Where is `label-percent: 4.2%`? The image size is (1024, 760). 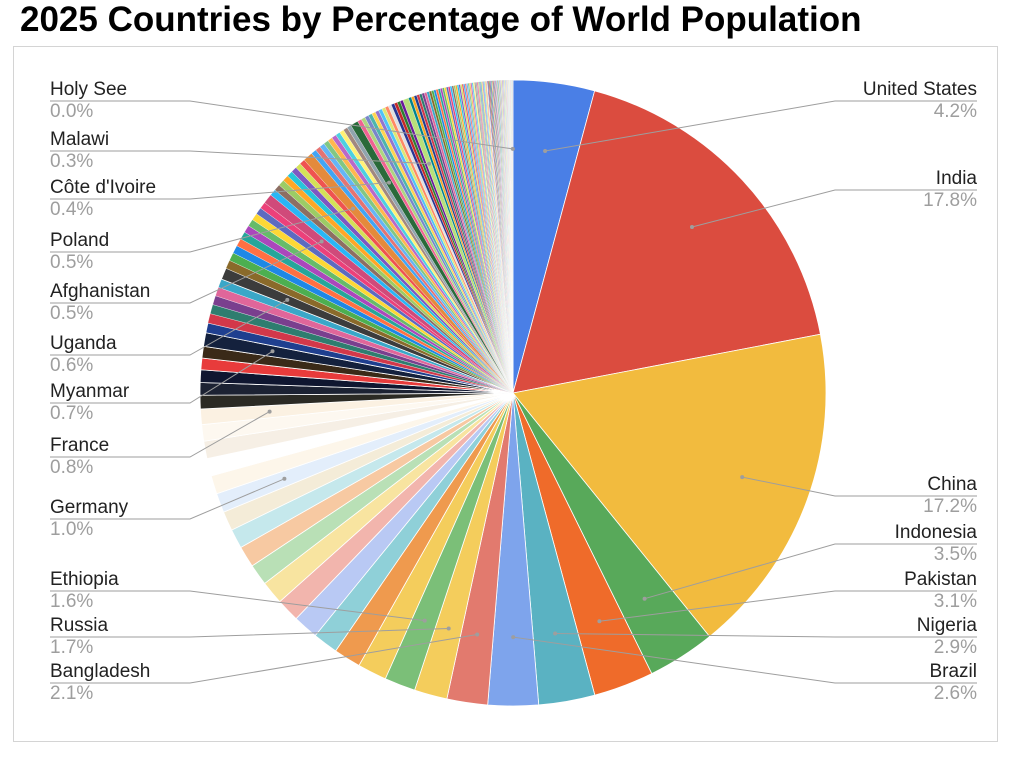 label-percent: 4.2% is located at coordinates (955, 111).